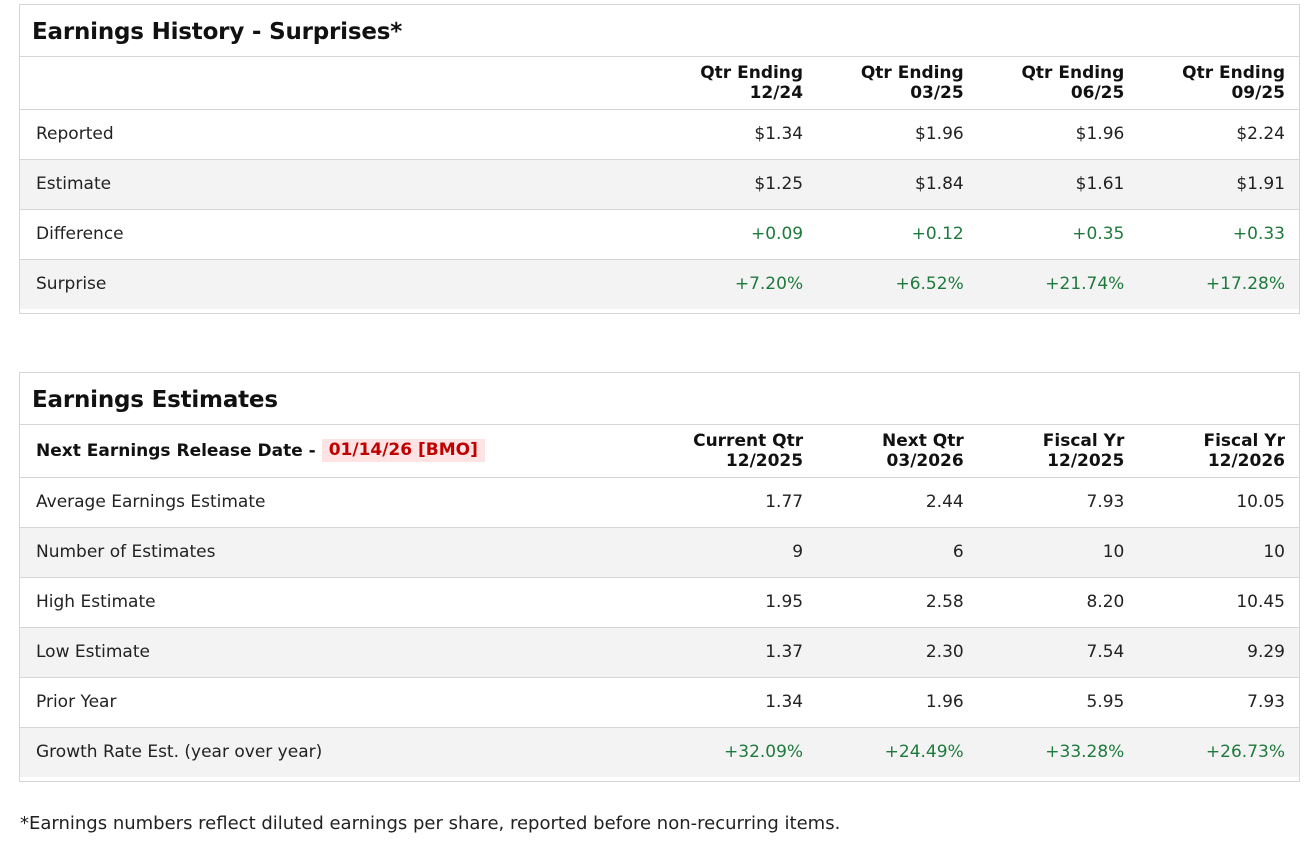  I want to click on next-release-badge: 01/14/26 [BMO], so click(403, 451).